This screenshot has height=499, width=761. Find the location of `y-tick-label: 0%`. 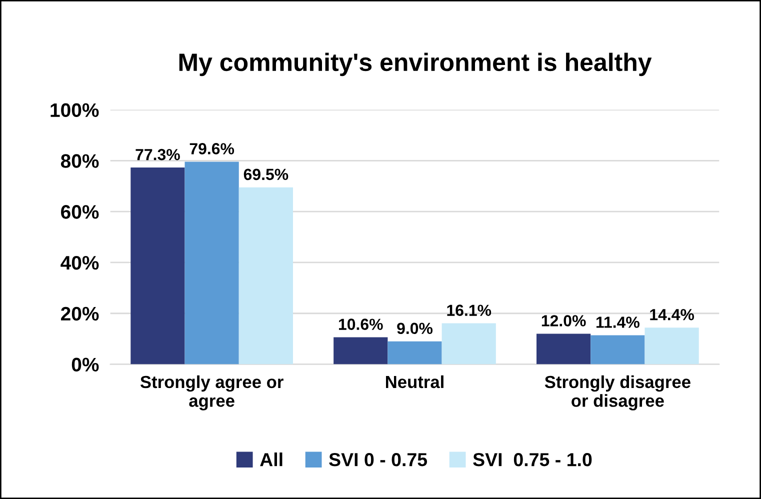

y-tick-label: 0% is located at coordinates (85, 365).